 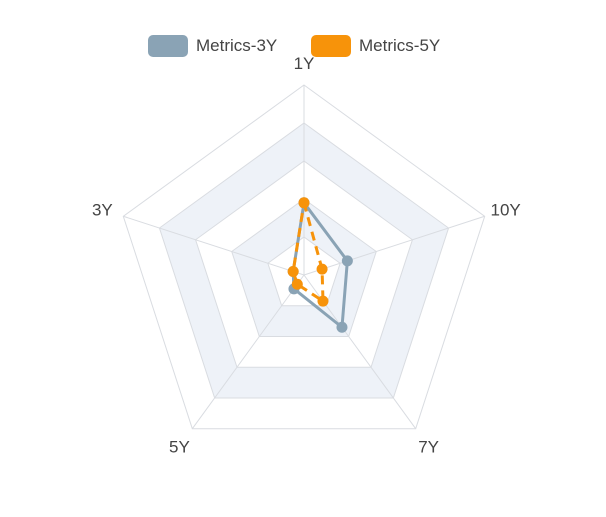 What do you see at coordinates (331, 46) in the screenshot?
I see `legend-swatch-metrics-5y` at bounding box center [331, 46].